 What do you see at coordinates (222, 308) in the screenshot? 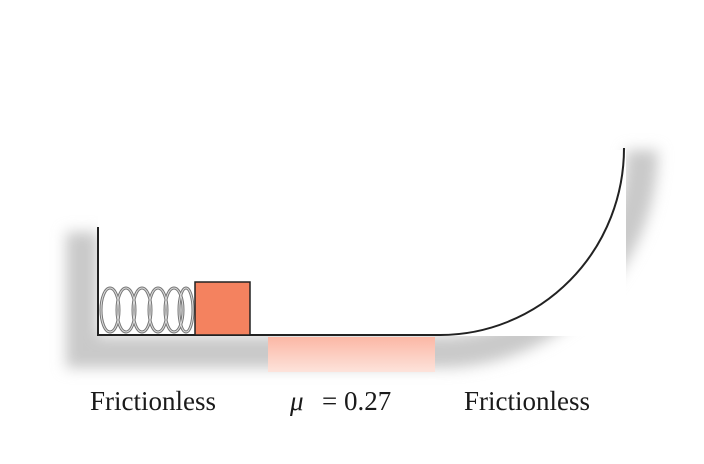
I see `block` at bounding box center [222, 308].